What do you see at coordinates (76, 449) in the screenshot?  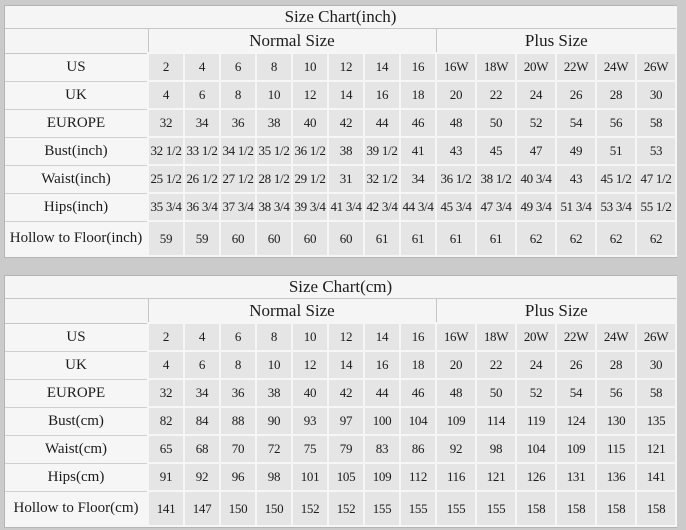 I see `row-label: Waist(cm)` at bounding box center [76, 449].